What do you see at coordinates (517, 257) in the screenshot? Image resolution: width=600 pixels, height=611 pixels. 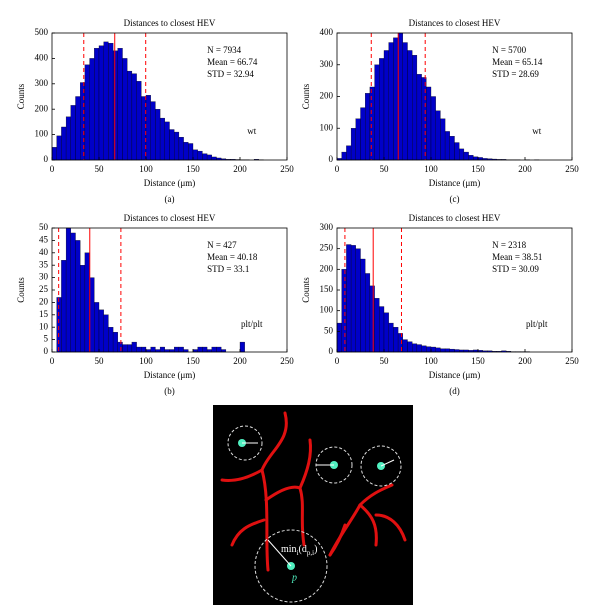 I see `annotation: Mean = 38.51` at bounding box center [517, 257].